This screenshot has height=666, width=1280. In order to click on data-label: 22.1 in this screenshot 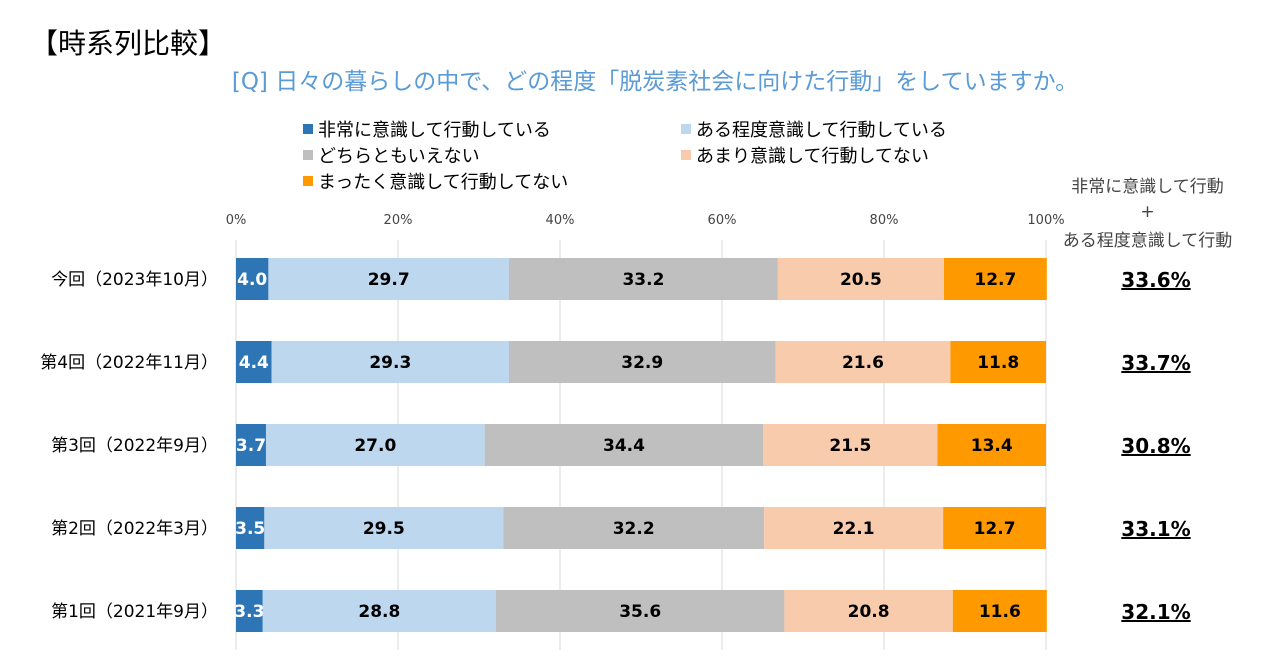, I will do `click(854, 529)`.